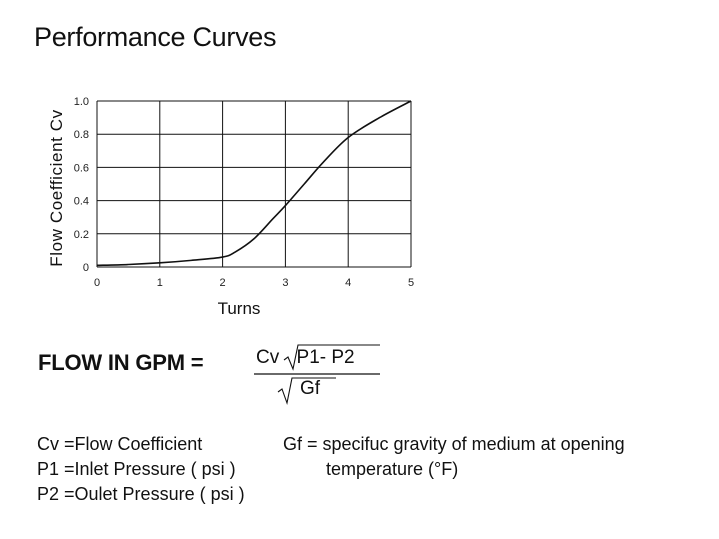 The width and height of the screenshot is (719, 539). I want to click on formula-cv: Cv, so click(268, 357).